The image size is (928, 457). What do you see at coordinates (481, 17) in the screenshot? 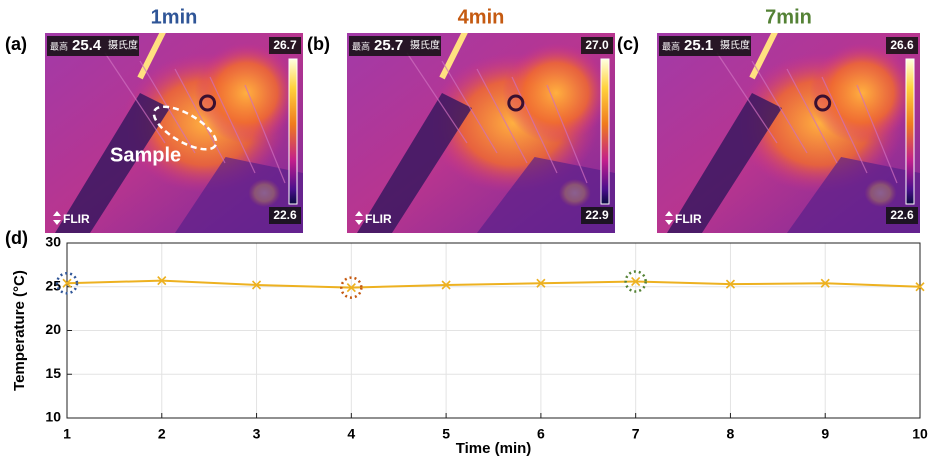
I see `panel-title: 4min` at bounding box center [481, 17].